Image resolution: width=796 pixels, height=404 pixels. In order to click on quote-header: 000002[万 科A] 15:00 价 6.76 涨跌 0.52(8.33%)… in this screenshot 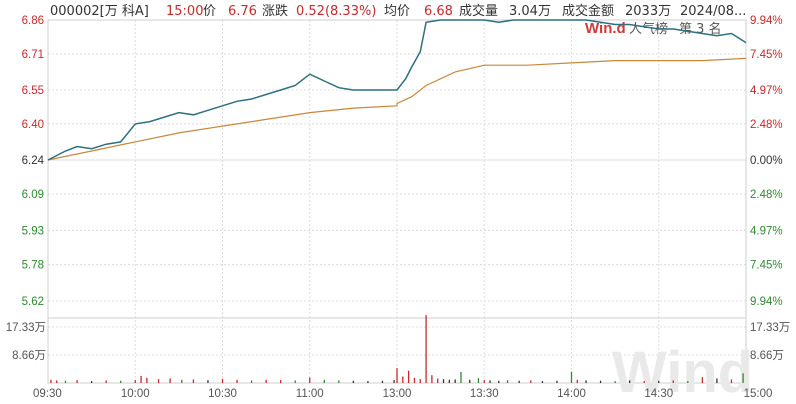, I will do `click(398, 11)`.